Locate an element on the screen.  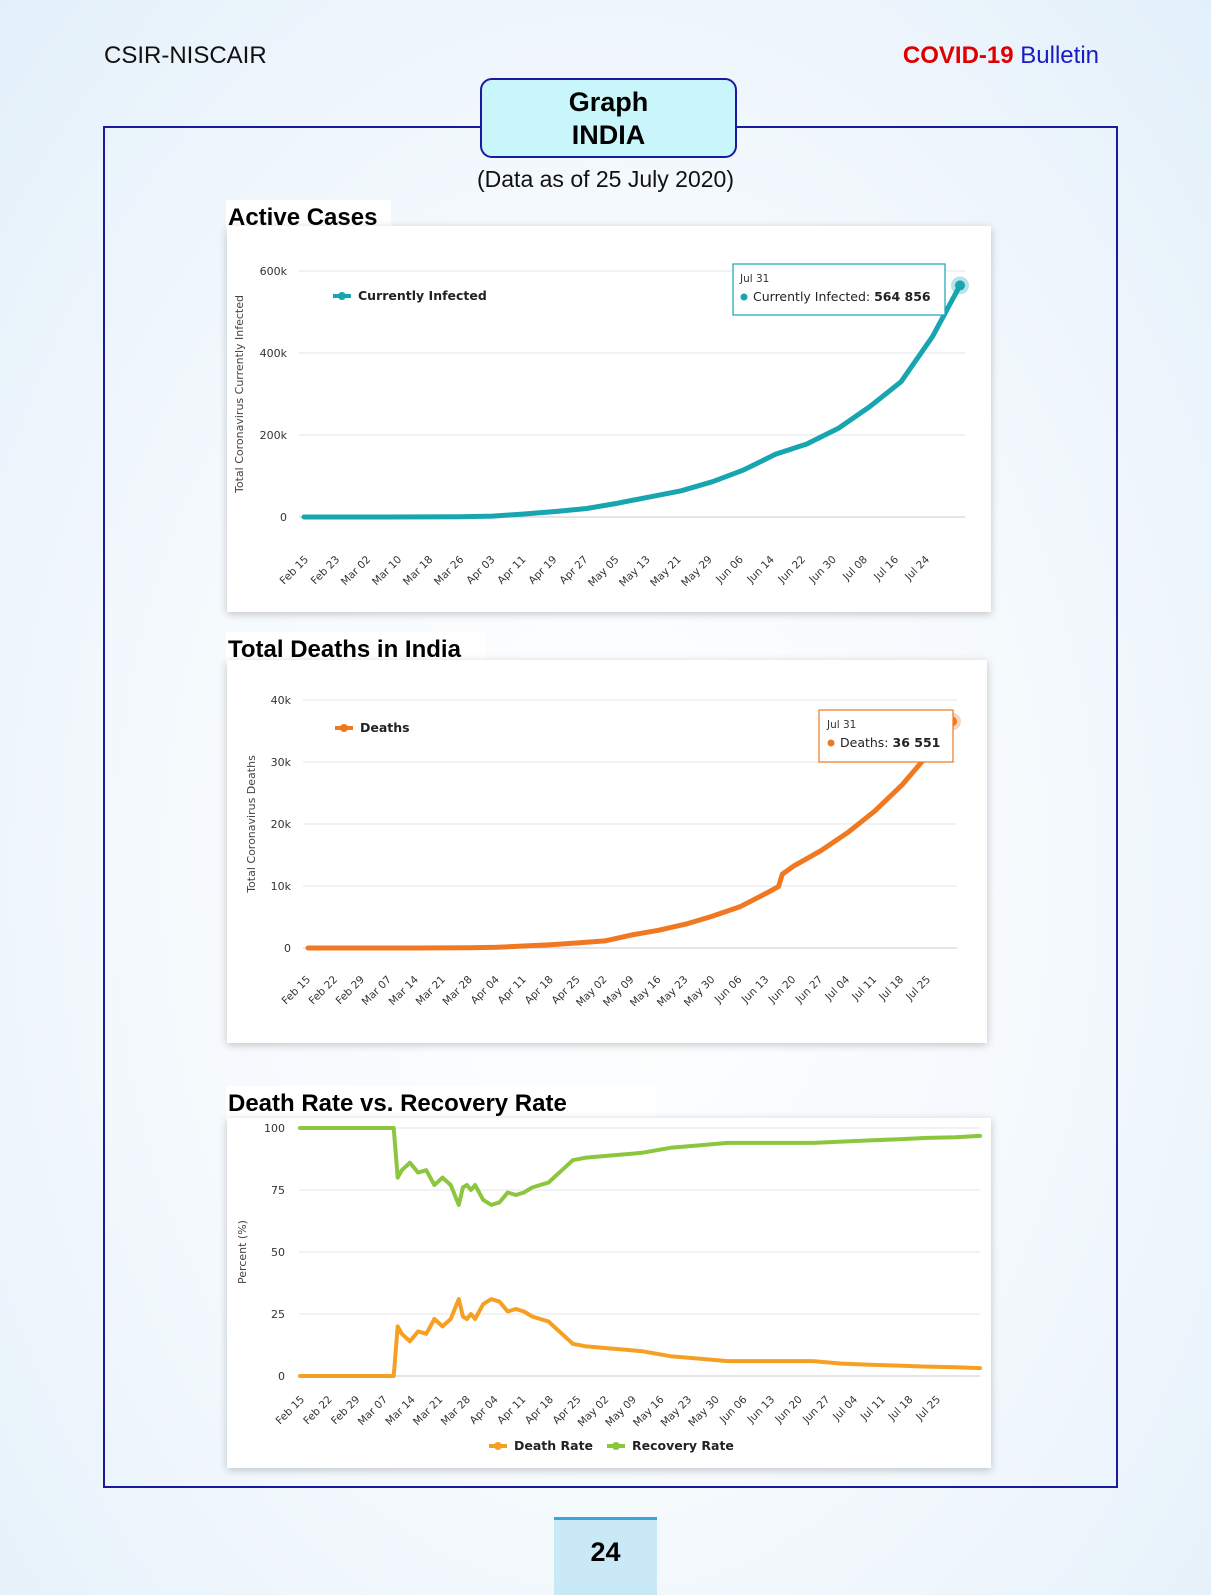
x-tick-label: Feb 23 is located at coordinates (325, 570).